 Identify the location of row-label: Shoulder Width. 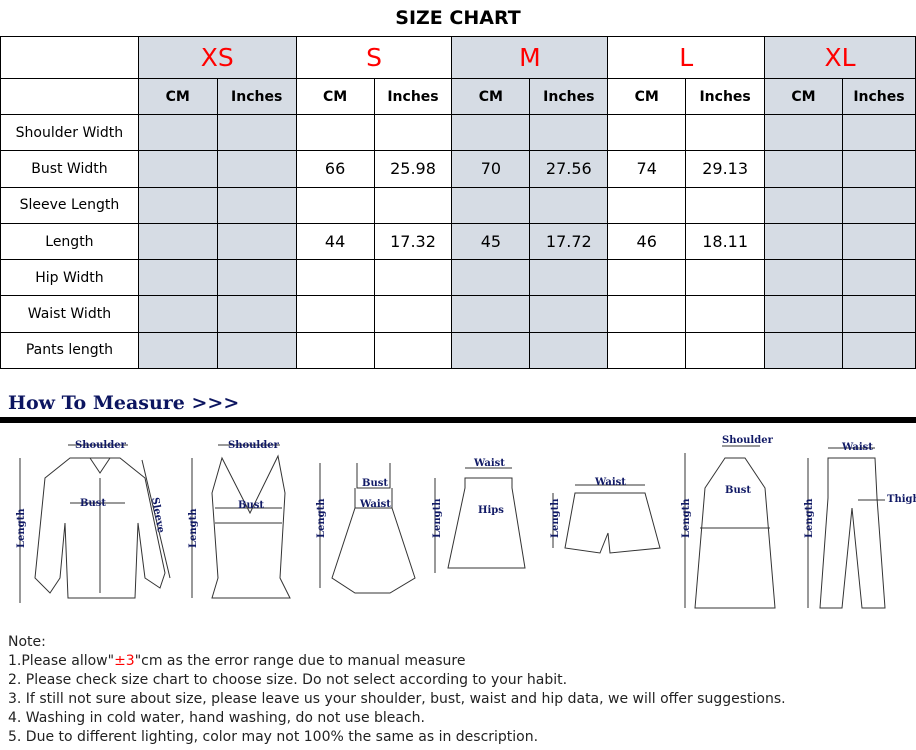
(69, 132).